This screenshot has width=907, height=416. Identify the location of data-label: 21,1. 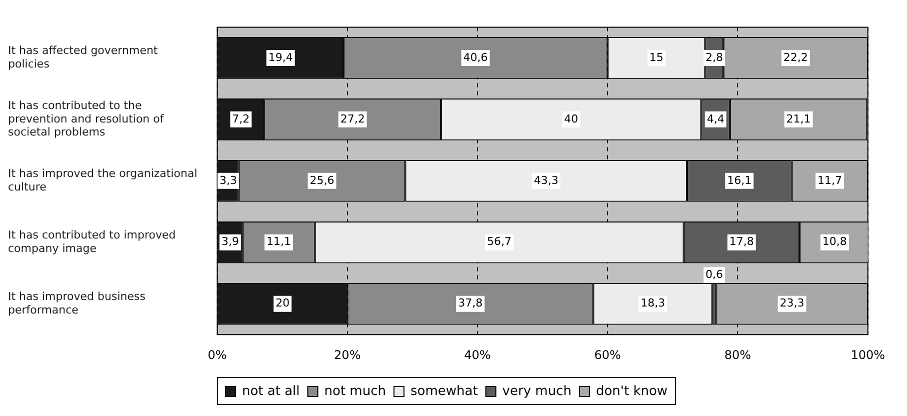
(798, 119).